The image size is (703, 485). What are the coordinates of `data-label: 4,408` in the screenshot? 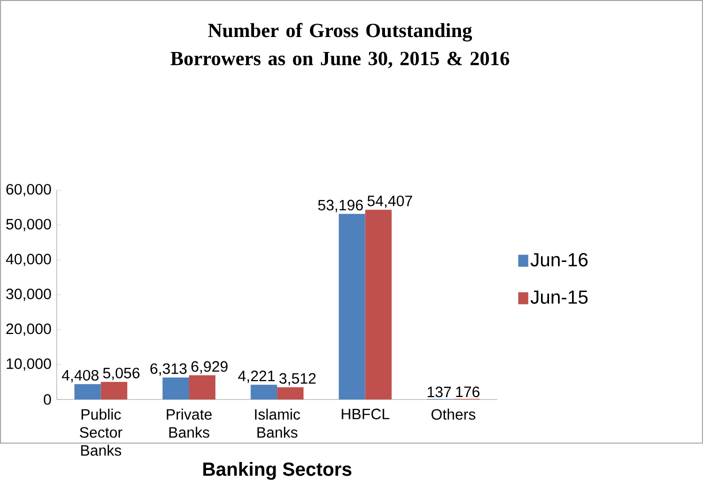 It's located at (80, 376).